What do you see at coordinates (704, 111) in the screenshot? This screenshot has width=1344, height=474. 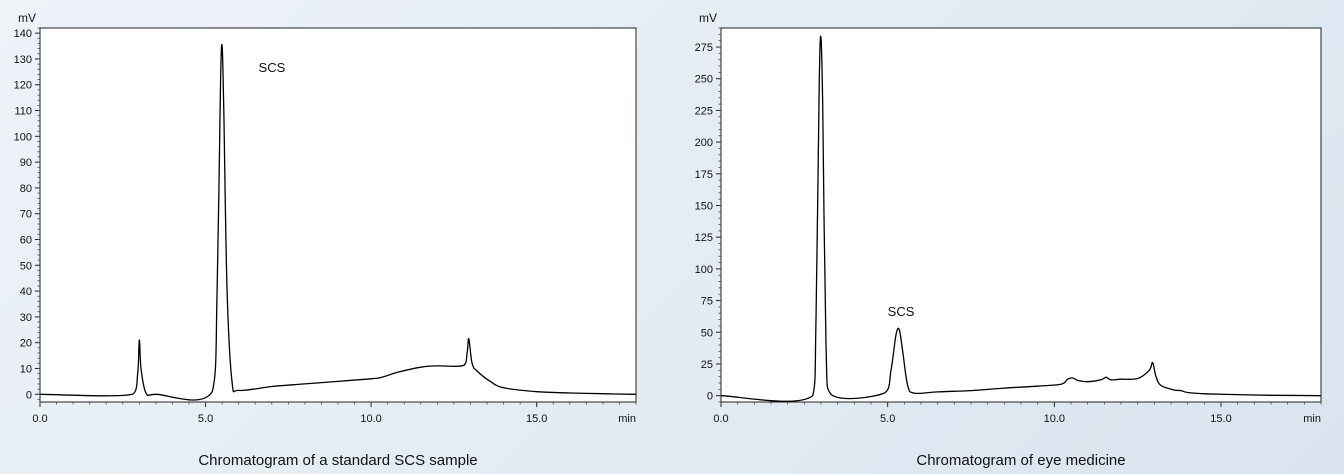 I see `y-tick-label: 225` at bounding box center [704, 111].